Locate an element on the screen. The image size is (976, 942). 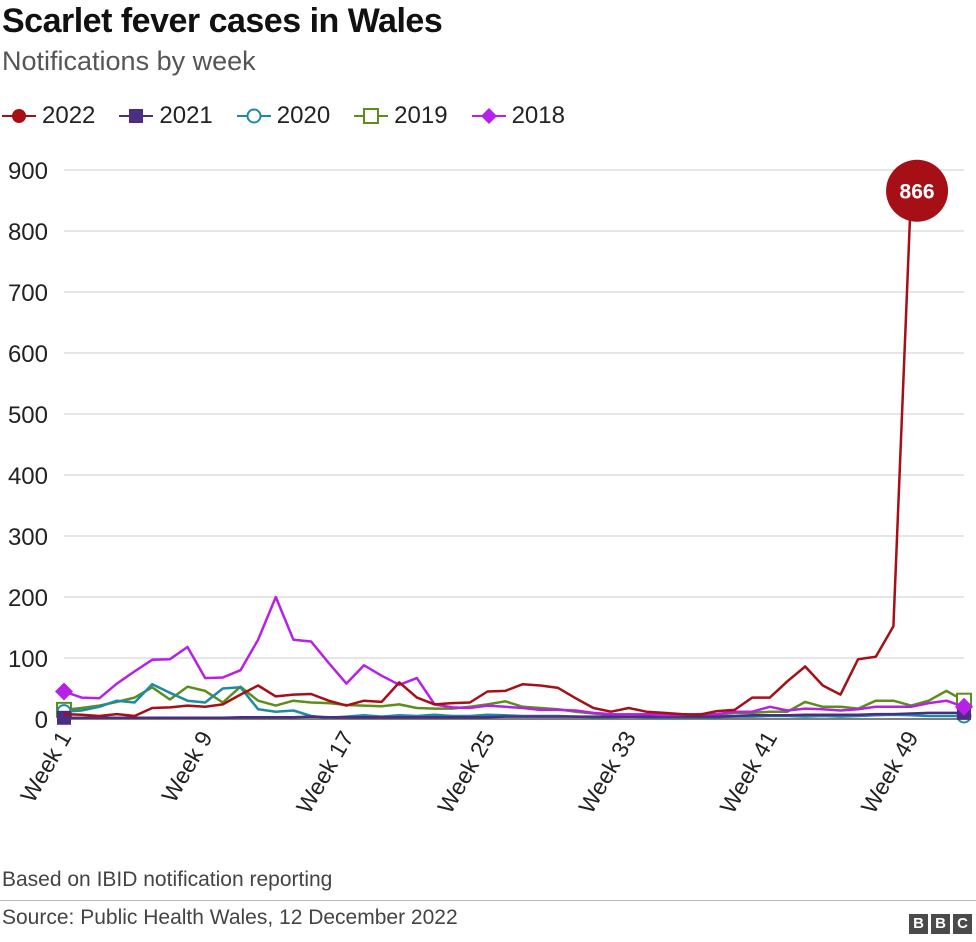
legend-item-2020: 2020 is located at coordinates (283, 116).